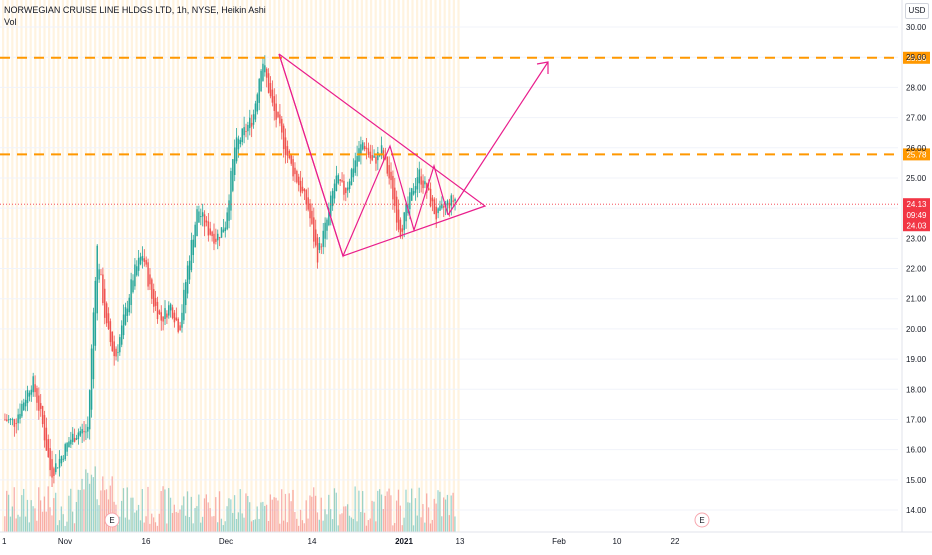 The image size is (932, 555). What do you see at coordinates (917, 11) in the screenshot?
I see `currency-button: USD` at bounding box center [917, 11].